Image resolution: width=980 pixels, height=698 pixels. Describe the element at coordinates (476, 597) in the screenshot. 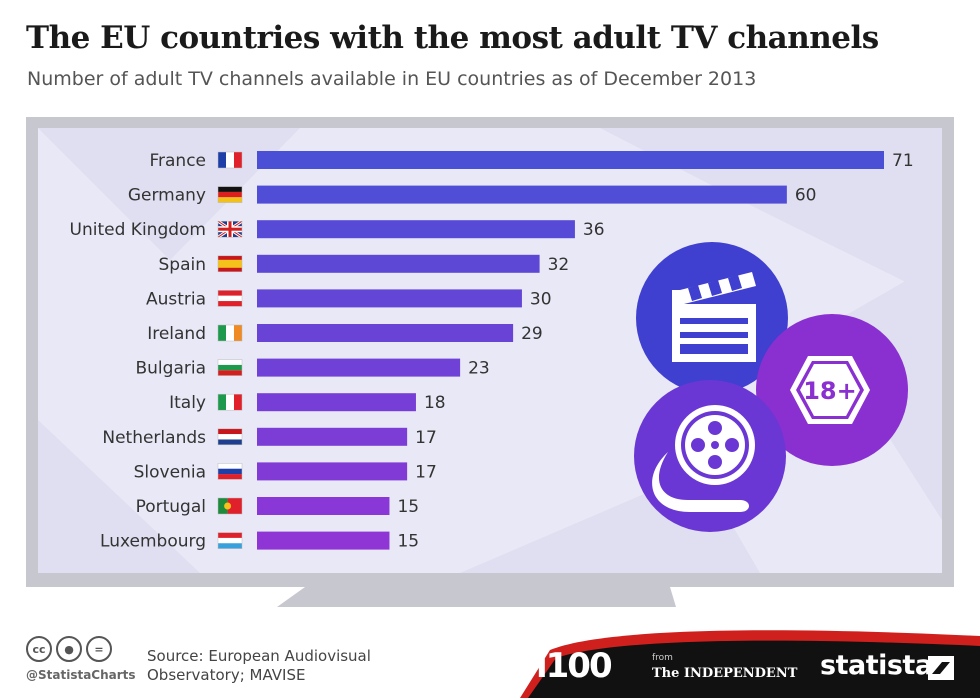

I see `tv-stand` at that location.